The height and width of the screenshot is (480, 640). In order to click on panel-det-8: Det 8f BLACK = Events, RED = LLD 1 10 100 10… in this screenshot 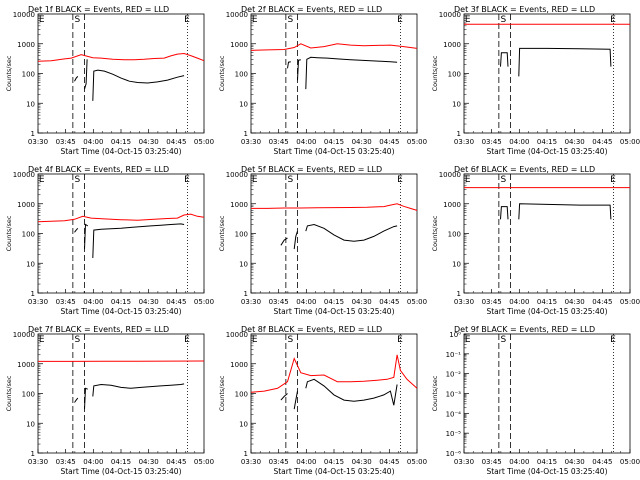, I will do `click(322, 400)`.